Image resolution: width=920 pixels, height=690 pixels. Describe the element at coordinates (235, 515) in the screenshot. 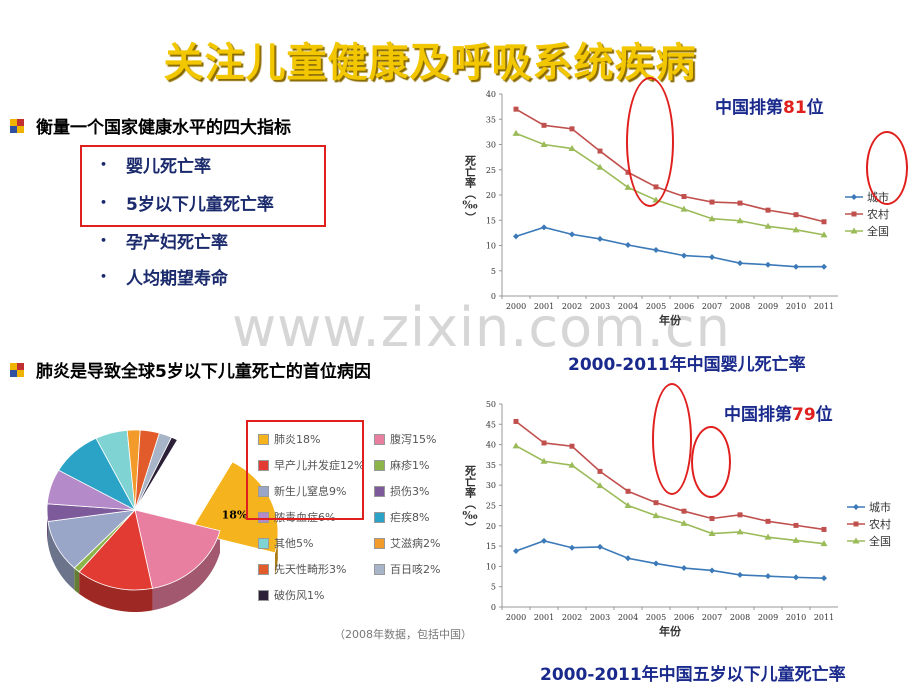

I see `pie-slice-label: 18%` at that location.